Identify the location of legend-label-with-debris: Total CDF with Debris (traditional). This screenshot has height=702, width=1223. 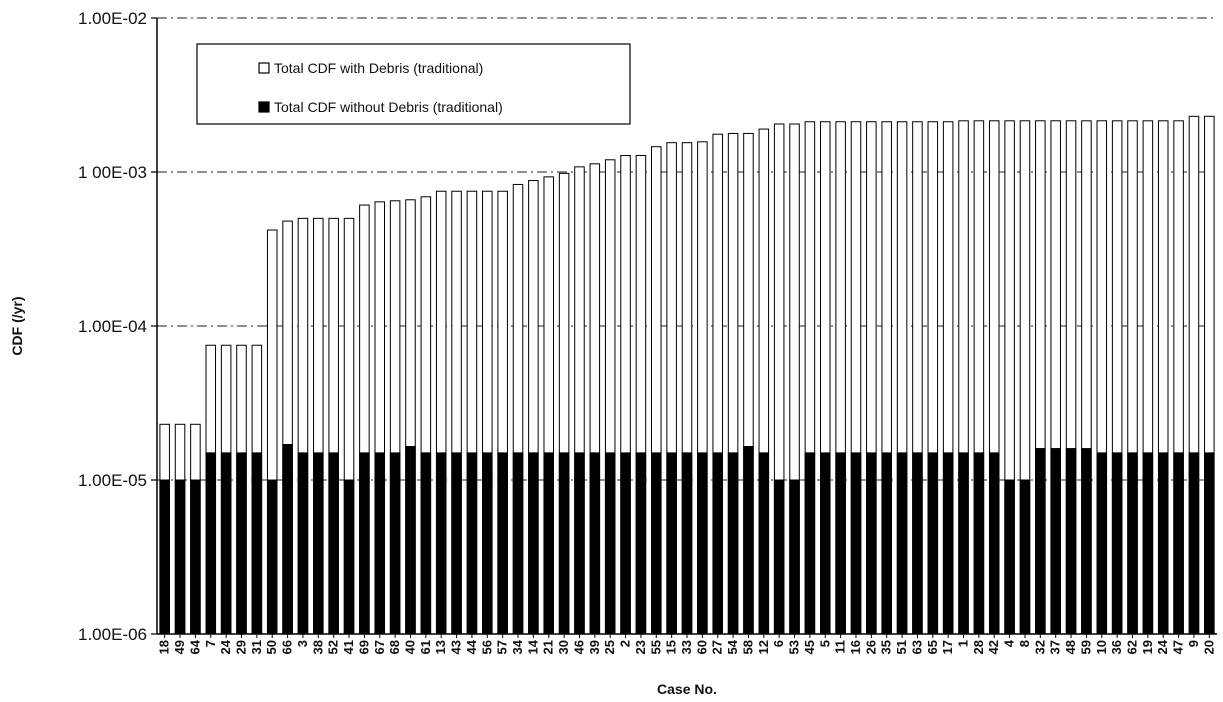
(378, 68).